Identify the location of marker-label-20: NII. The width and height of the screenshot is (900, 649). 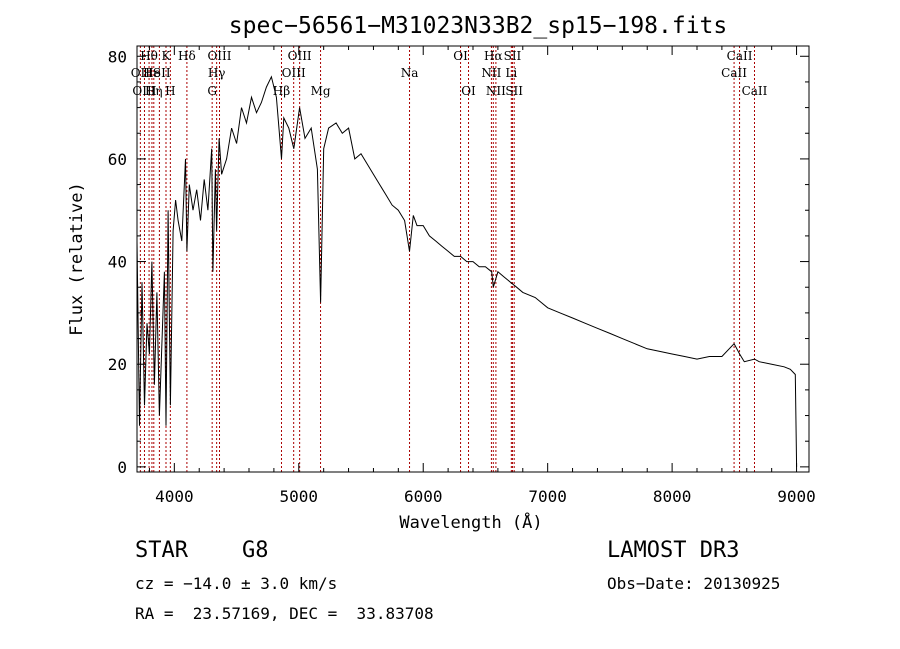
(491, 73).